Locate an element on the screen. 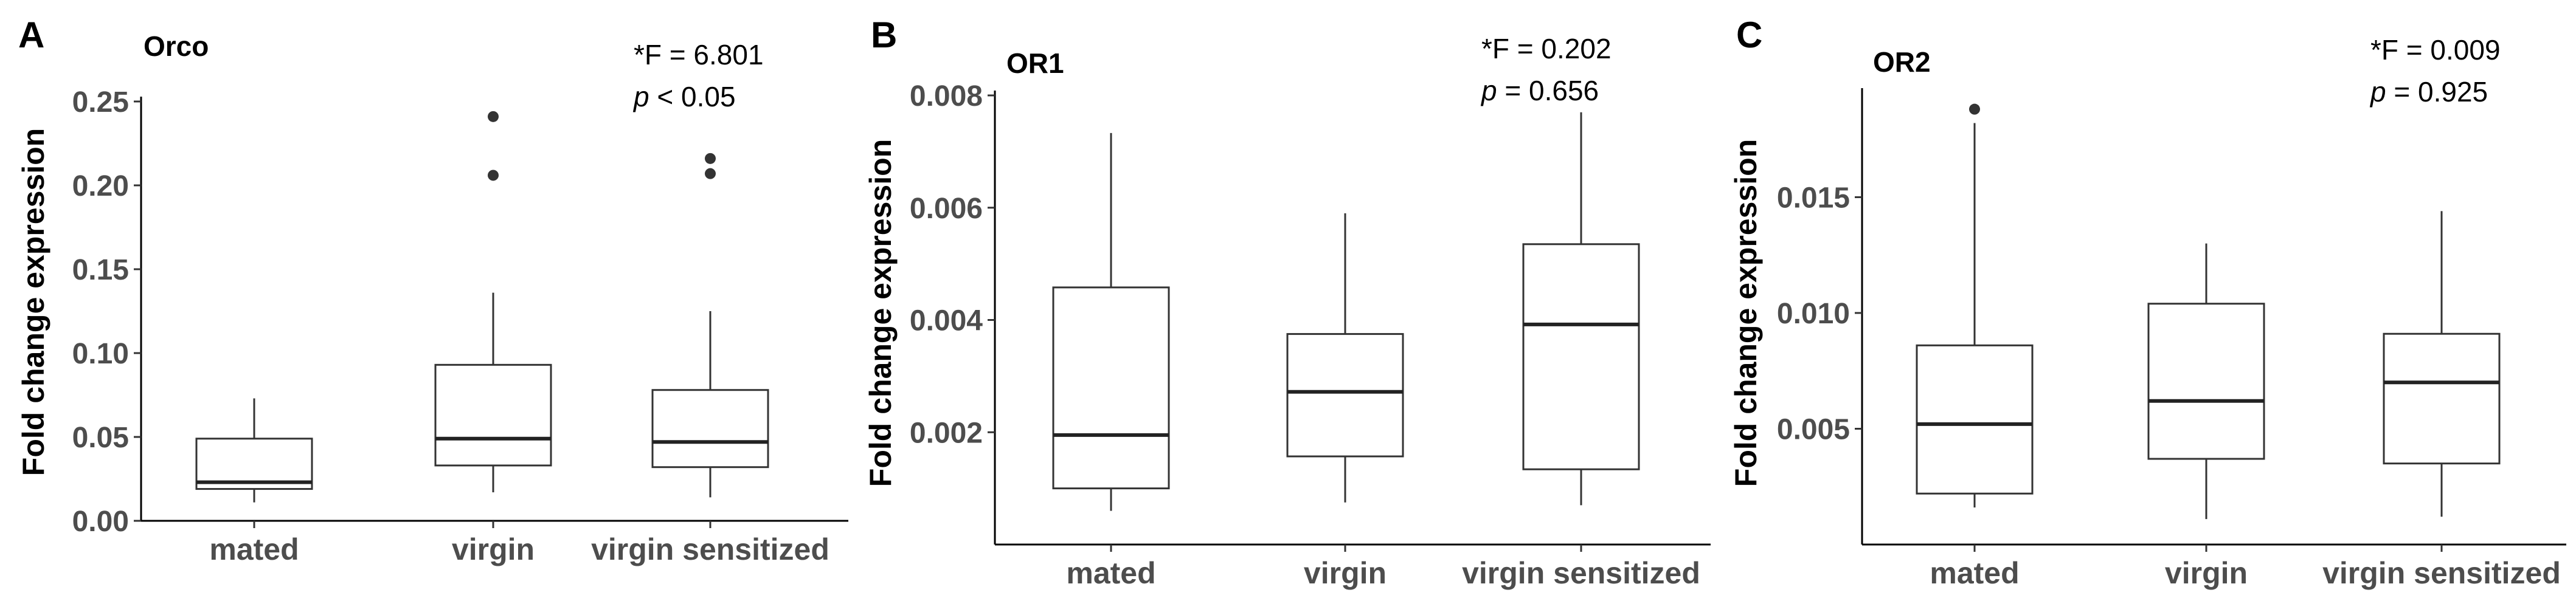 This screenshot has height=598, width=2576. p-value: p = 0.656 is located at coordinates (1539, 90).